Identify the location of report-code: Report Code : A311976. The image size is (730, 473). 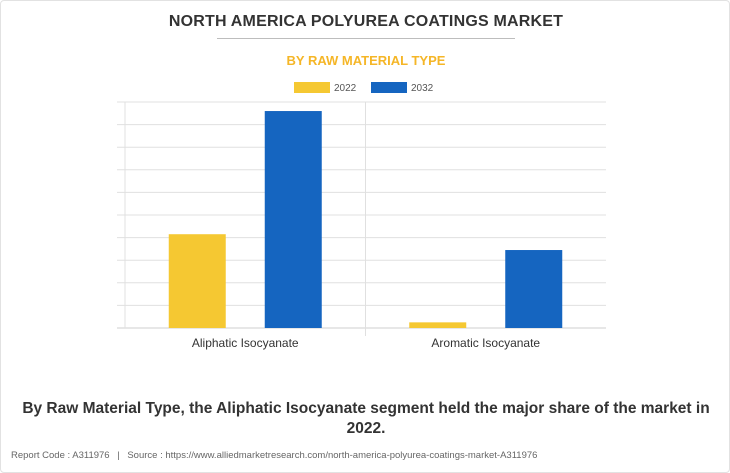
(60, 455).